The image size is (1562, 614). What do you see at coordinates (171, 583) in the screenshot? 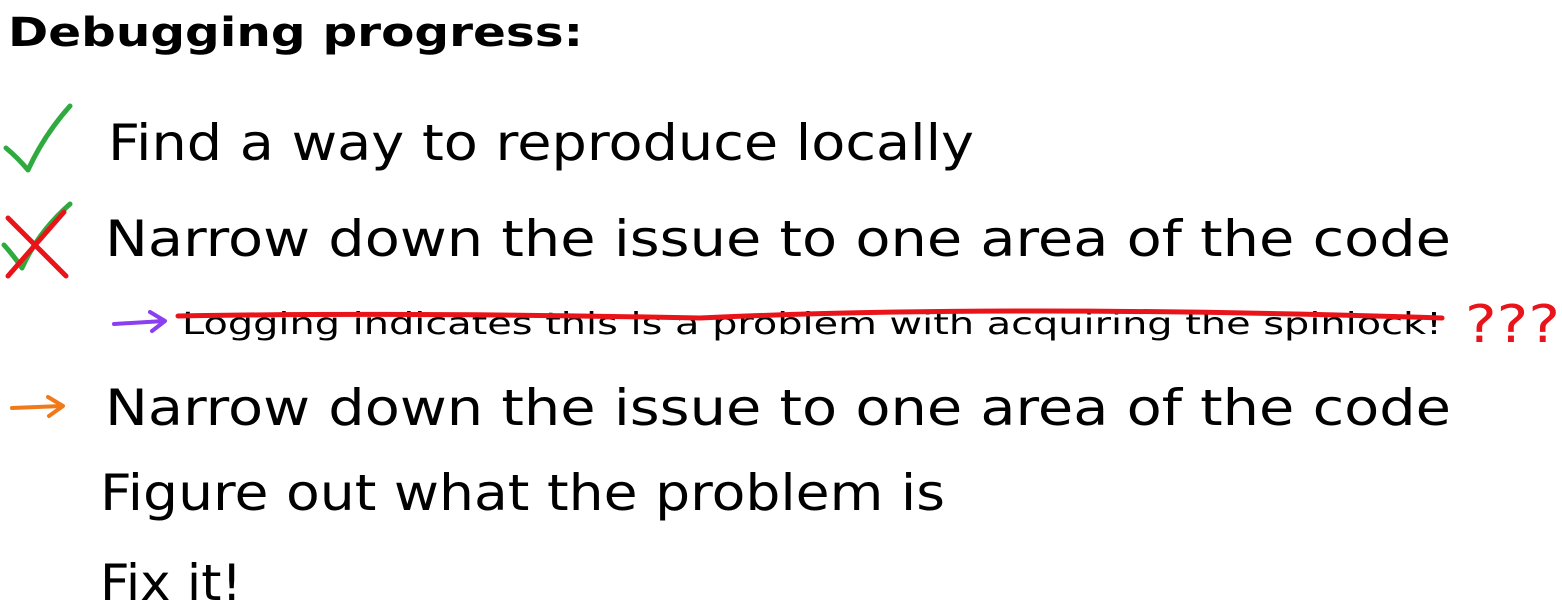
I see `task-item: Fix it!` at bounding box center [171, 583].